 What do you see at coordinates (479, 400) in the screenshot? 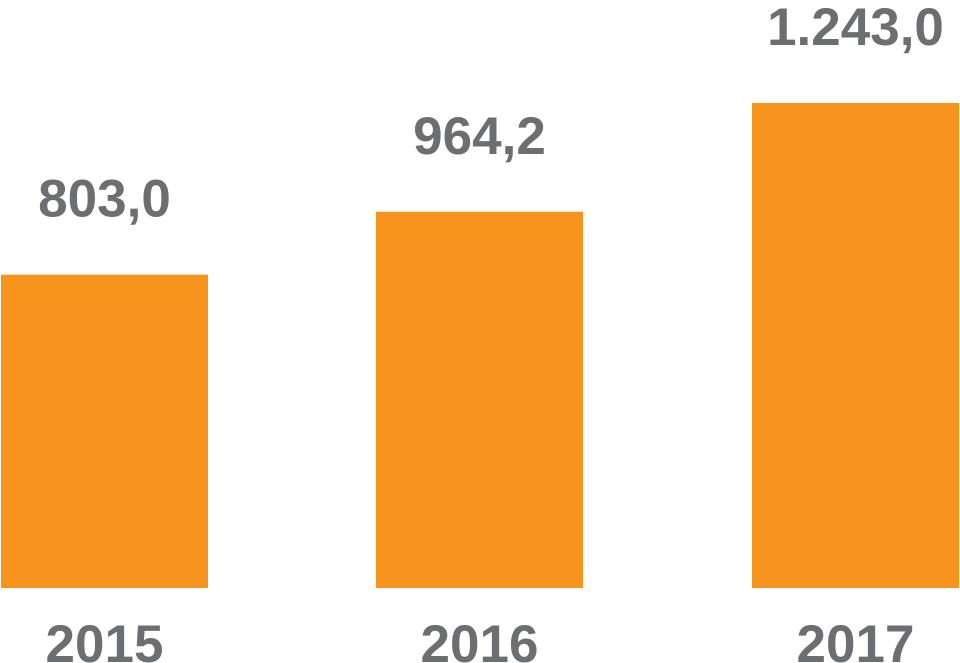
I see `bar-2016` at bounding box center [479, 400].